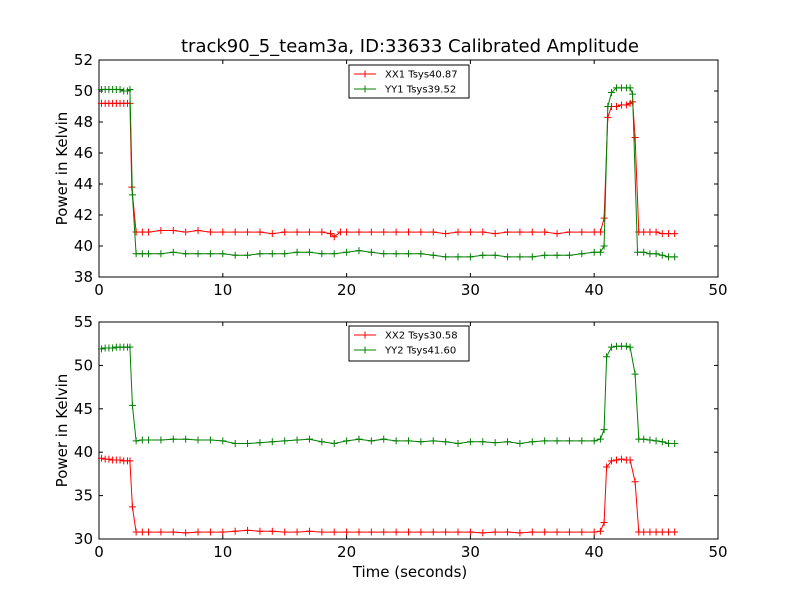 This screenshot has width=800, height=600. Describe the element at coordinates (83, 91) in the screenshot. I see `y-tick-label: 50` at that location.